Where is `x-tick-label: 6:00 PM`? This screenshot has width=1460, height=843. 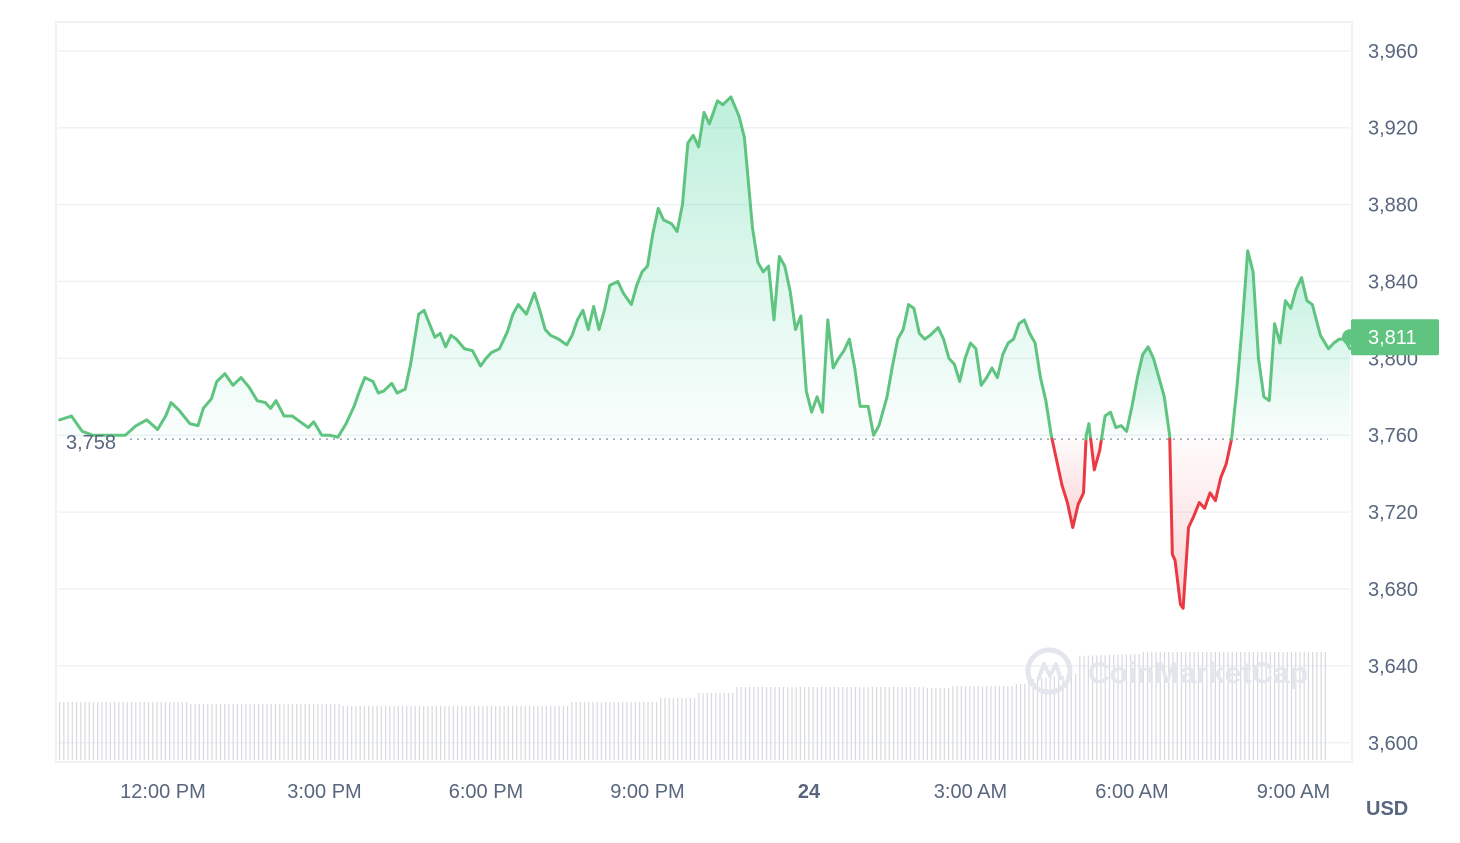
x-tick-label: 6:00 PM is located at coordinates (486, 792).